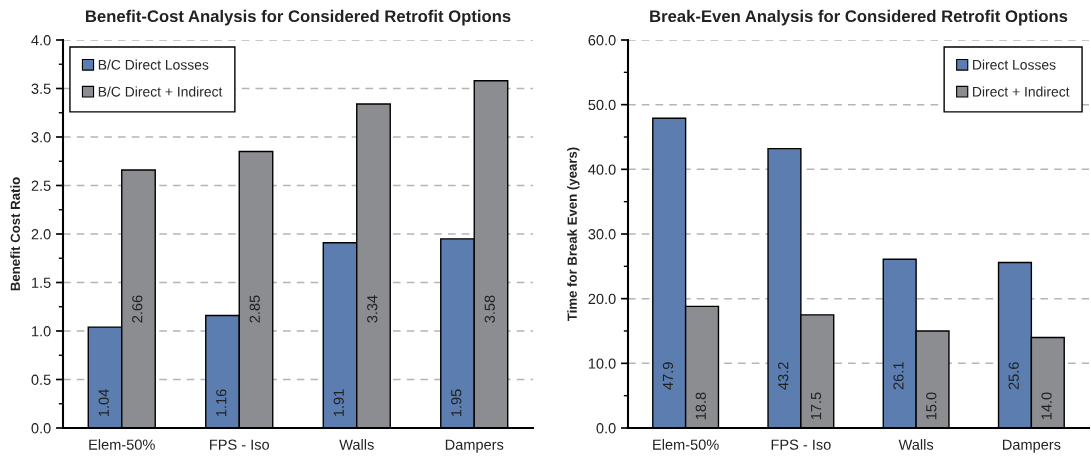  Describe the element at coordinates (41, 379) in the screenshot. I see `y-tick-label: 0.5` at that location.